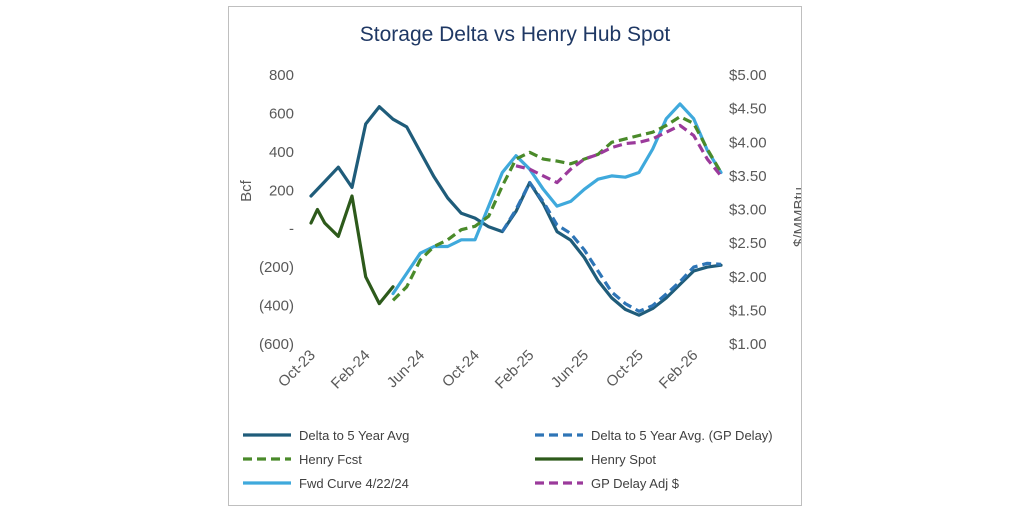 This screenshot has height=512, width=1024. What do you see at coordinates (276, 267) in the screenshot?
I see `y-tick-label: (200)` at bounding box center [276, 267].